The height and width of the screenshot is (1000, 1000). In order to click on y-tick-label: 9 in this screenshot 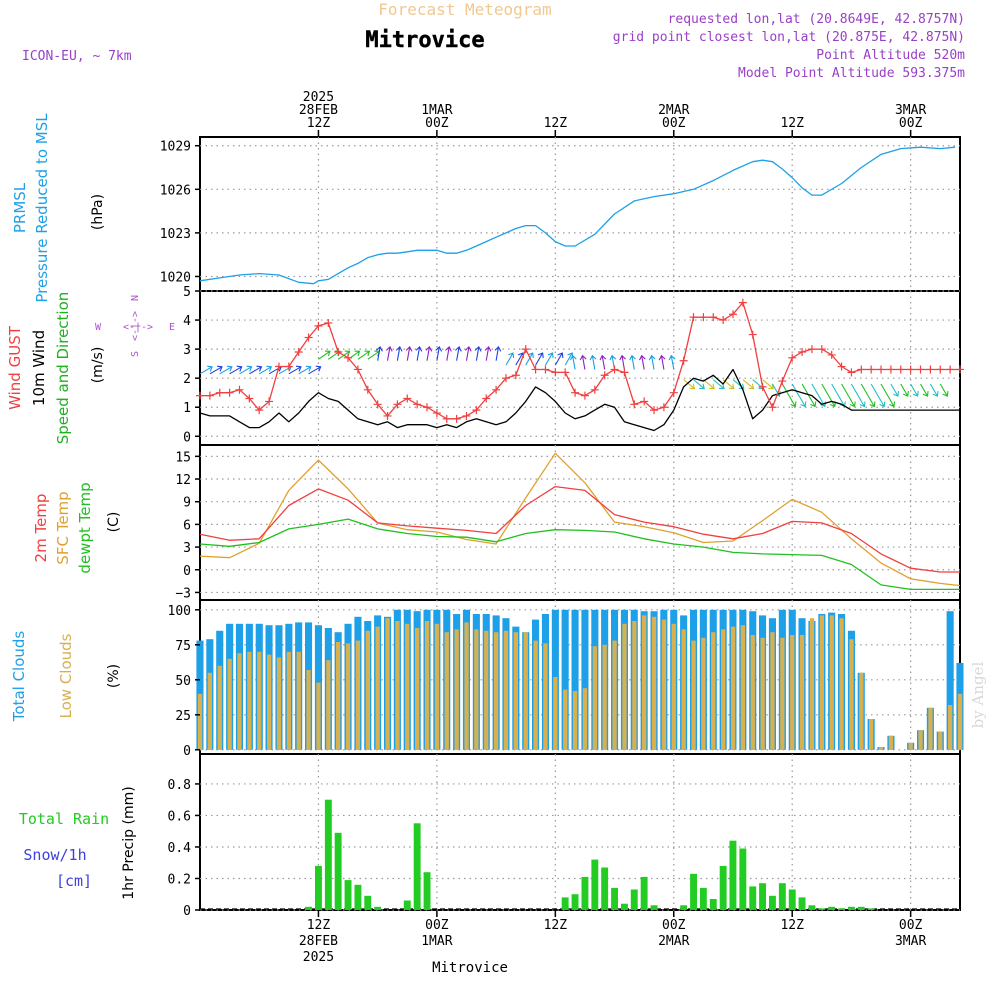, I will do `click(187, 503)`.